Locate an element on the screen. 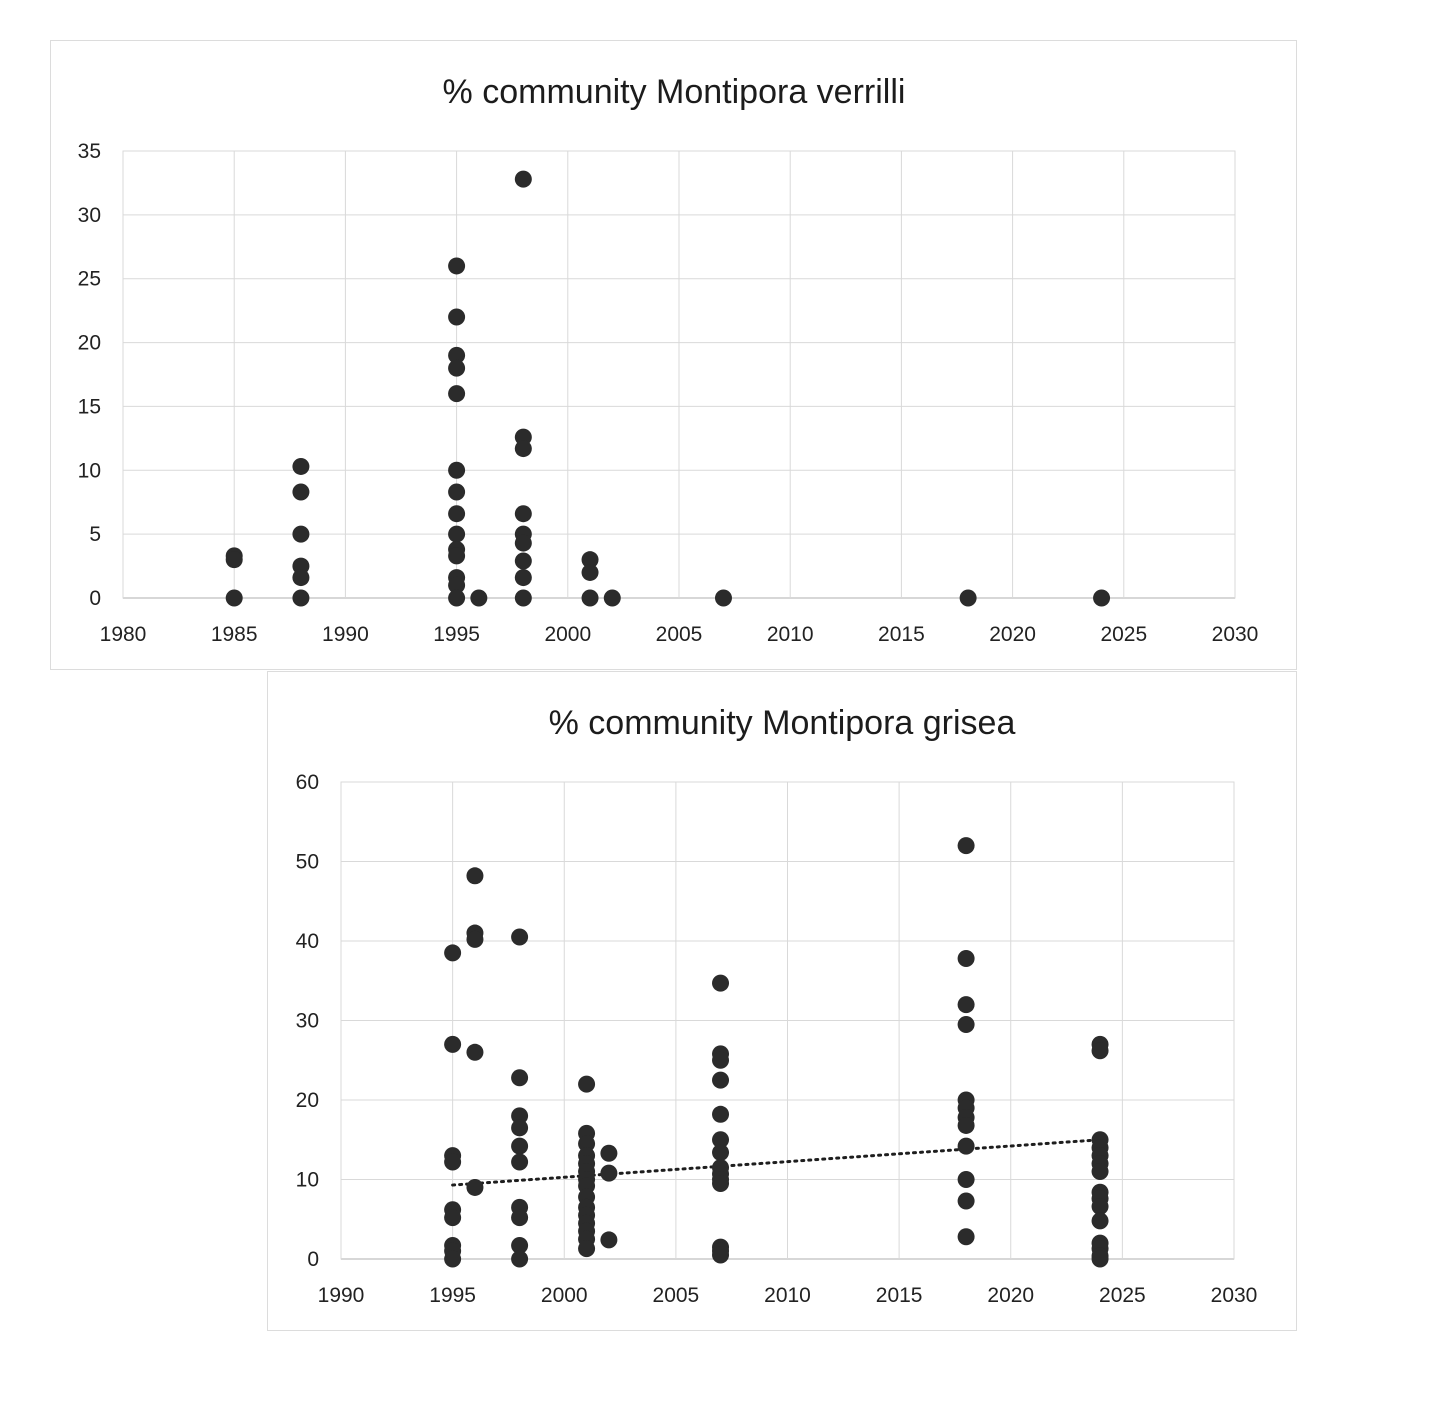 Image resolution: width=1429 pixels, height=1413 pixels. x-tick-label: 1980 is located at coordinates (123, 634).